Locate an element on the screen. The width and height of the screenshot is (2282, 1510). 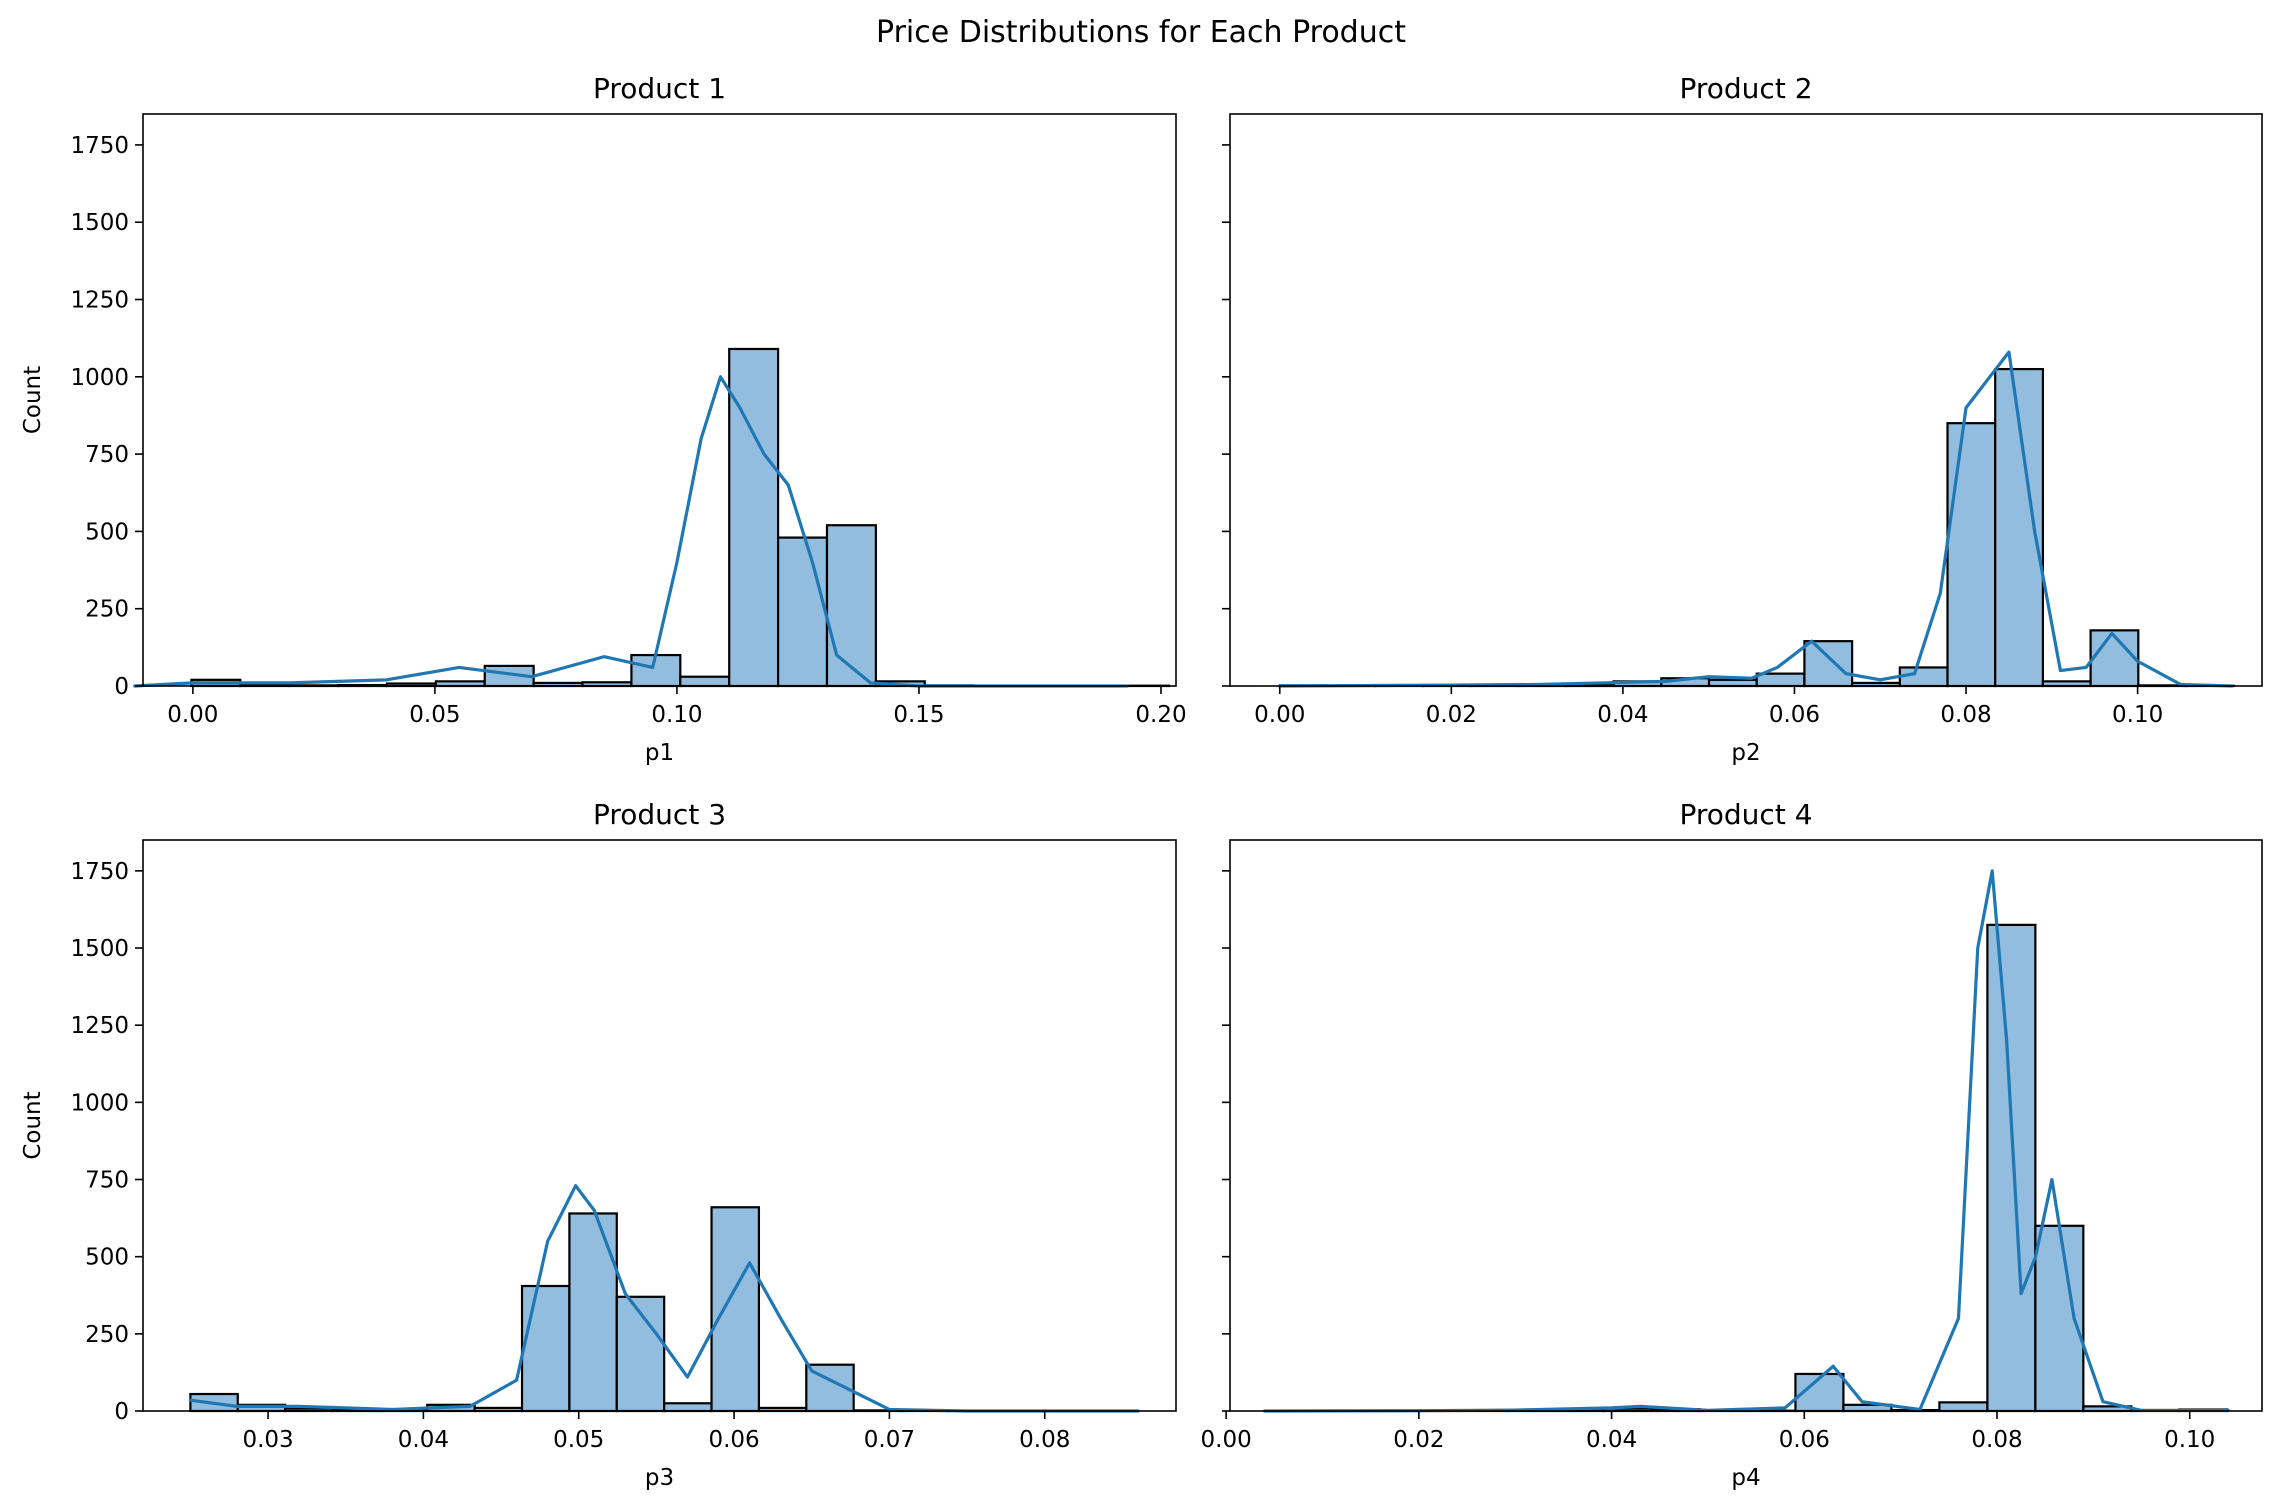
x-axis-label: p3 is located at coordinates (659, 1478).